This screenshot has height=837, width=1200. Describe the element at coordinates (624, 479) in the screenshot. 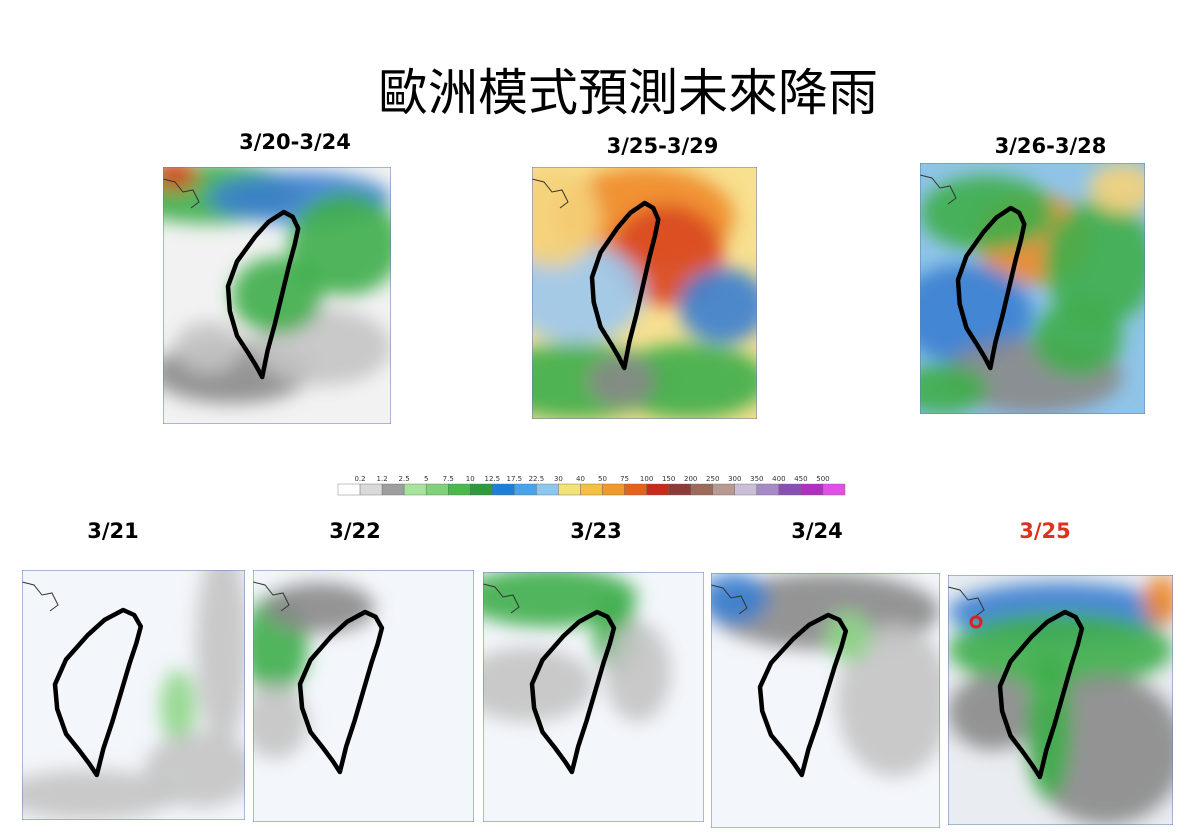

I see `legend-tick: 75` at that location.